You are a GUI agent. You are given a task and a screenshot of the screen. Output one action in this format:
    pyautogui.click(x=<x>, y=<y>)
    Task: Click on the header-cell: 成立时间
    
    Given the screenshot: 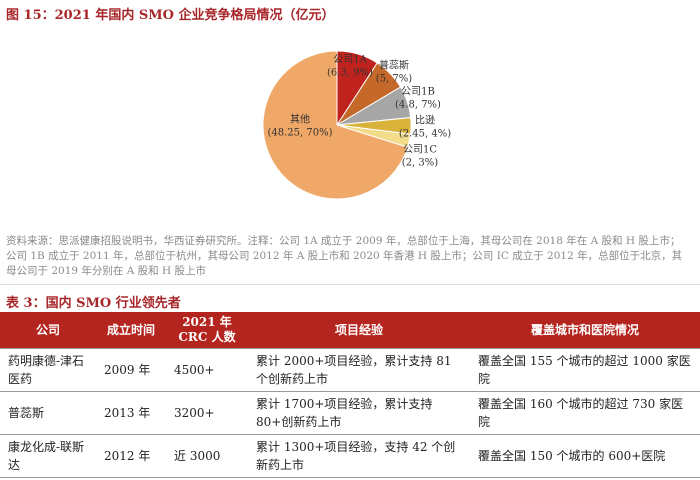 What is the action you would take?
    pyautogui.click(x=131, y=330)
    